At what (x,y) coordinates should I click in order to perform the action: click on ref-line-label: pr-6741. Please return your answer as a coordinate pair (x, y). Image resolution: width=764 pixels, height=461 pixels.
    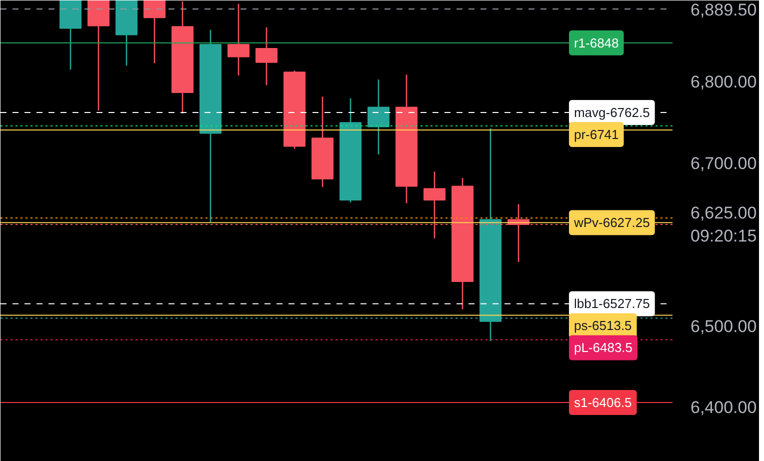
    Looking at the image, I should click on (596, 134).